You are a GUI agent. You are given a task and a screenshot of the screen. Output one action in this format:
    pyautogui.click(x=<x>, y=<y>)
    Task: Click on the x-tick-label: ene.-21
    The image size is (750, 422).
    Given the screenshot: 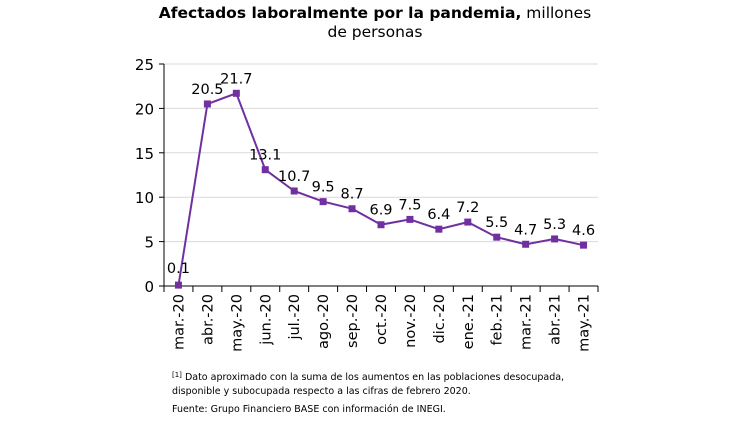 What is the action you would take?
    pyautogui.click(x=469, y=321)
    